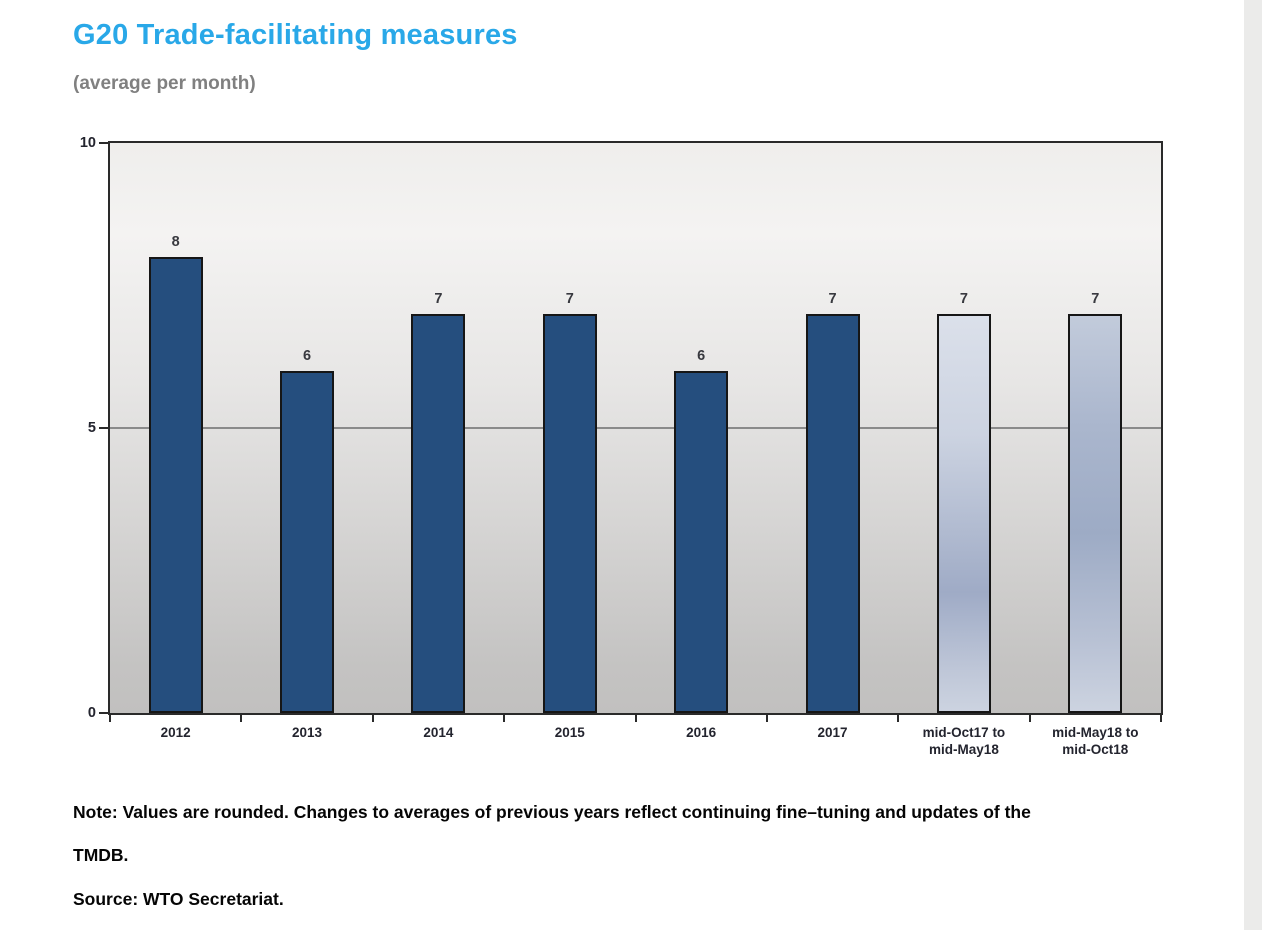 Image resolution: width=1262 pixels, height=930 pixels. What do you see at coordinates (101, 855) in the screenshot?
I see `note-line: TMDB.` at bounding box center [101, 855].